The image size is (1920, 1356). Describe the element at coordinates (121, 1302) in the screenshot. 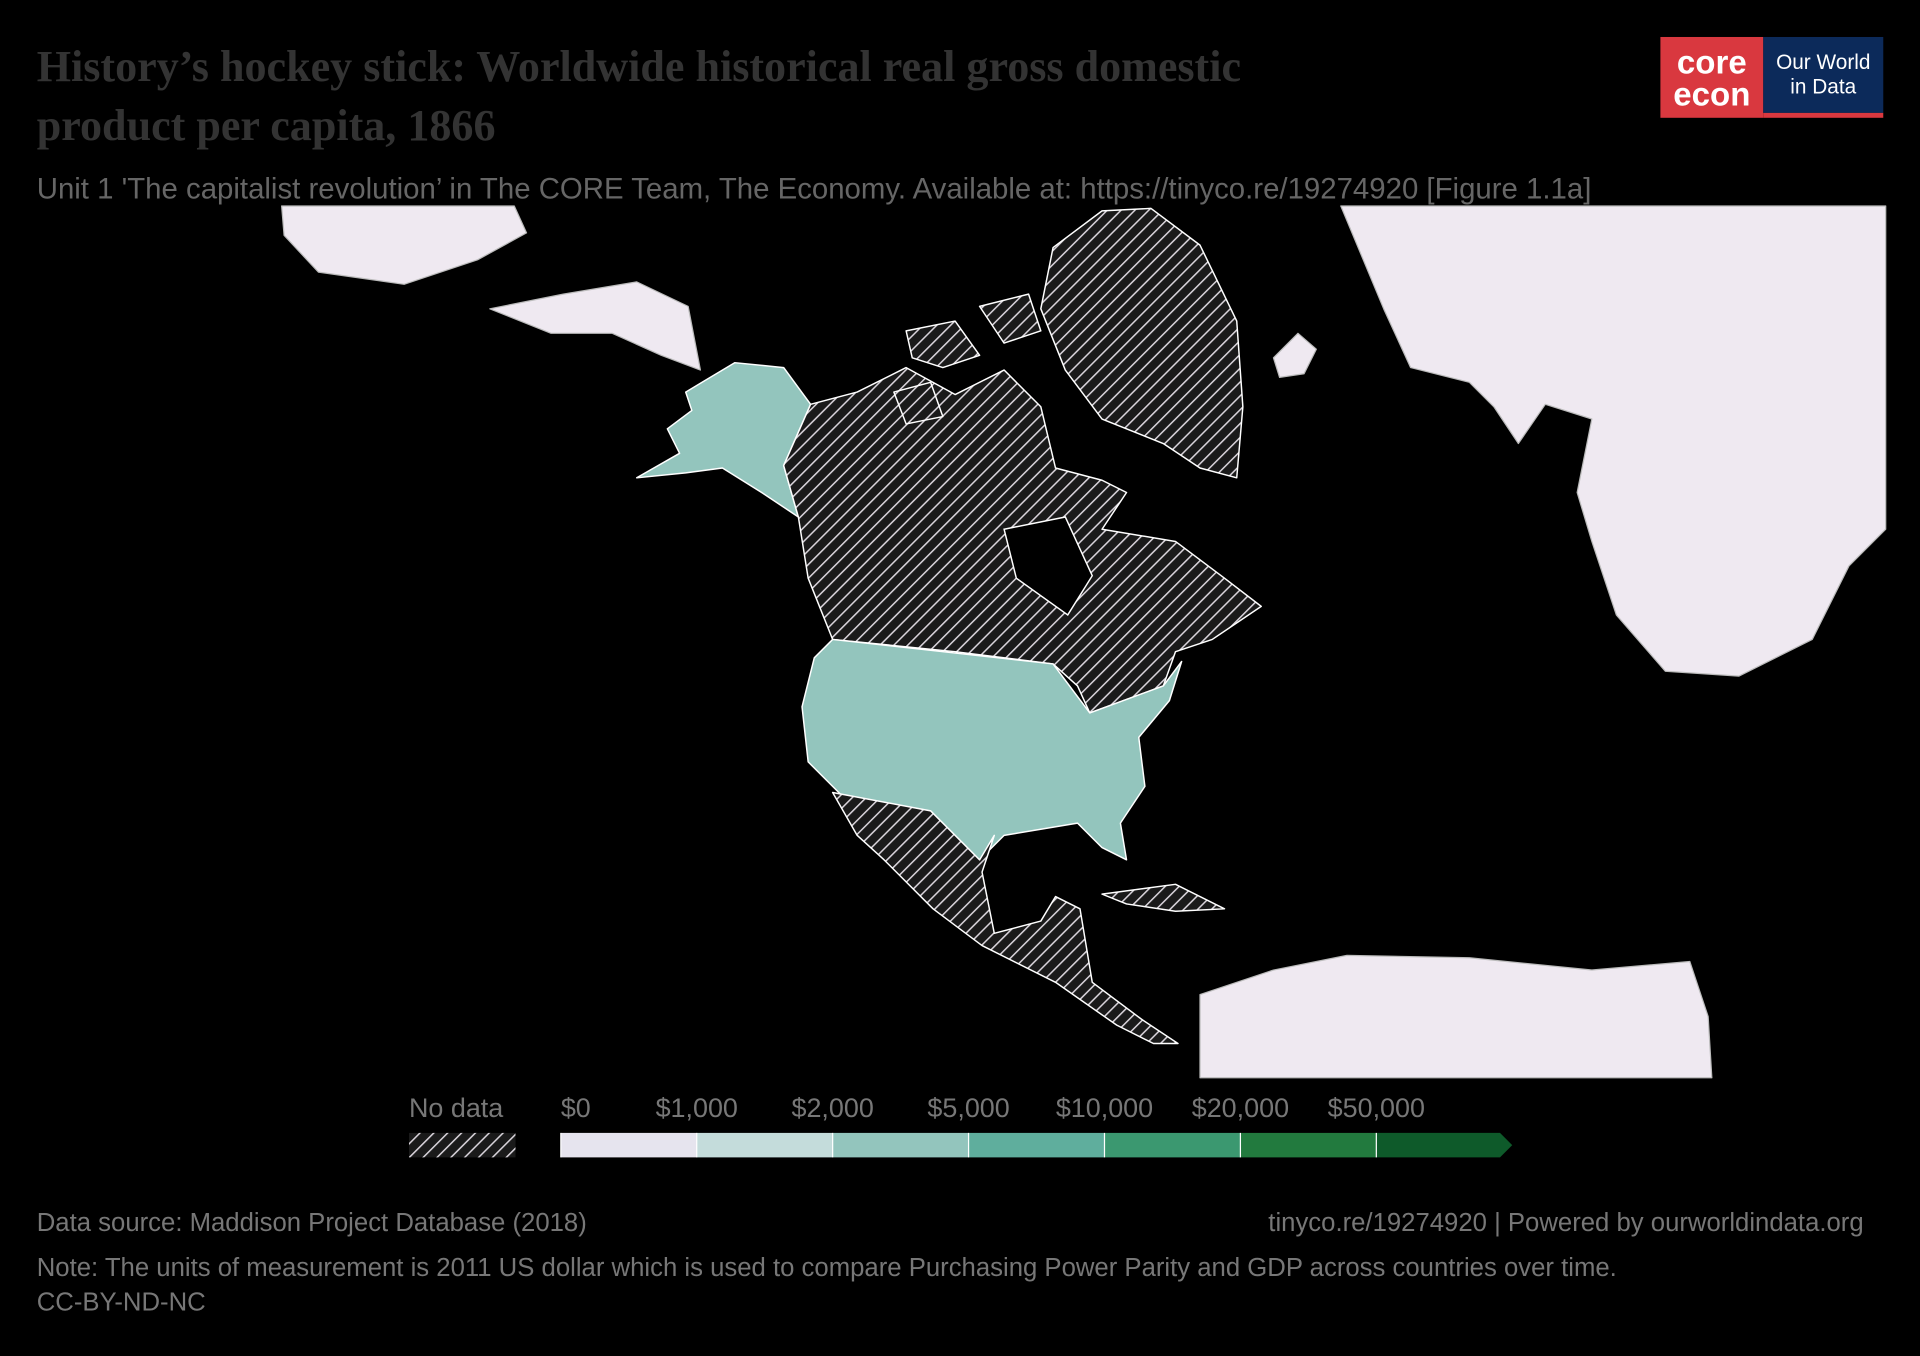

I see `license: CC-BY-ND-NC` at that location.